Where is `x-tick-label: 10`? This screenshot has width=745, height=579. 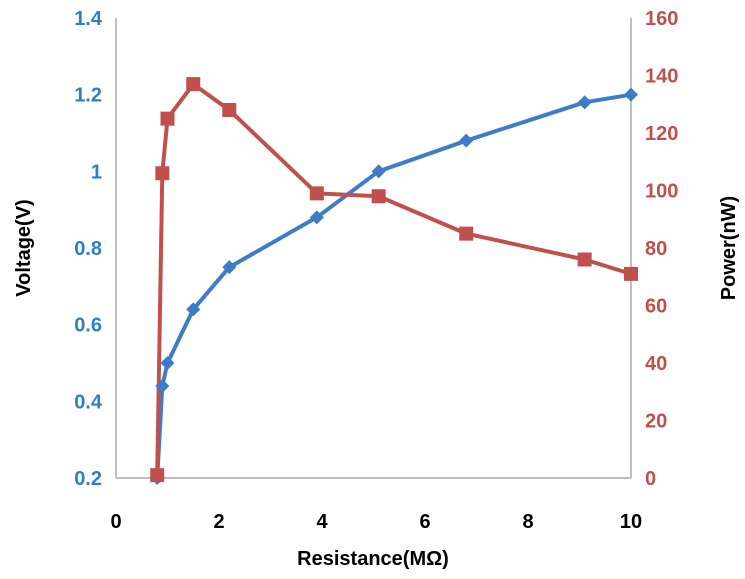 x-tick-label: 10 is located at coordinates (631, 522).